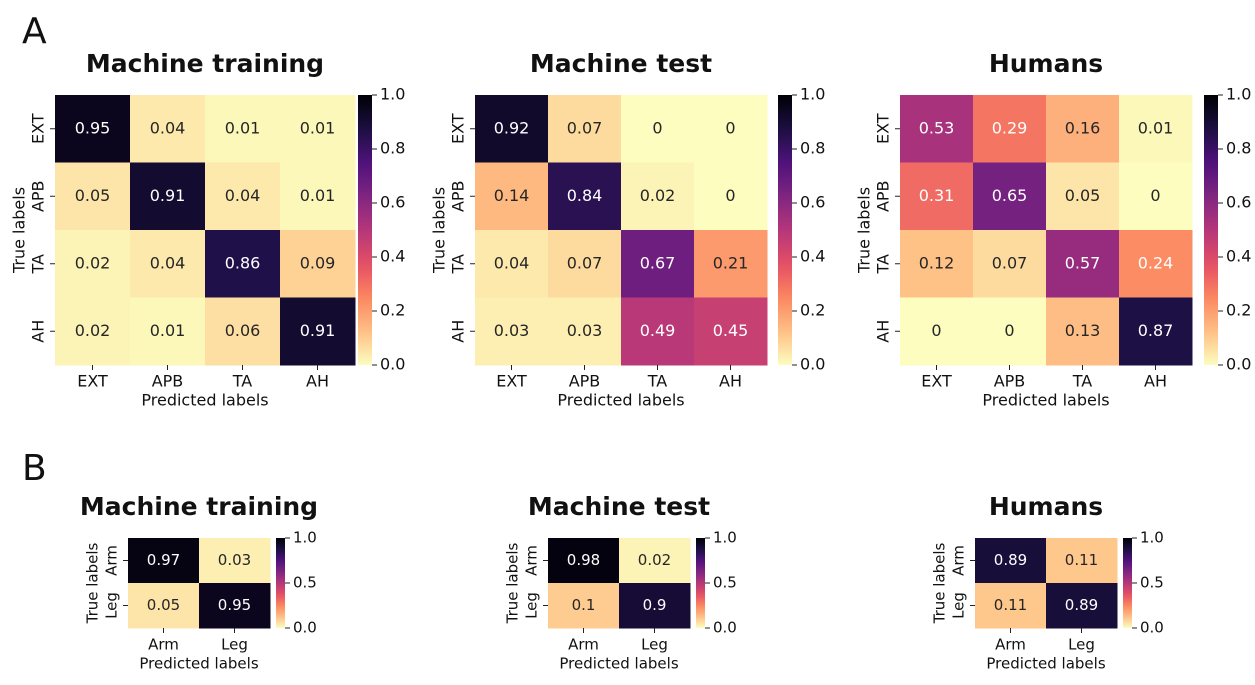 This screenshot has width=1255, height=685. What do you see at coordinates (205, 63) in the screenshot?
I see `chart-title: Machine training` at bounding box center [205, 63].